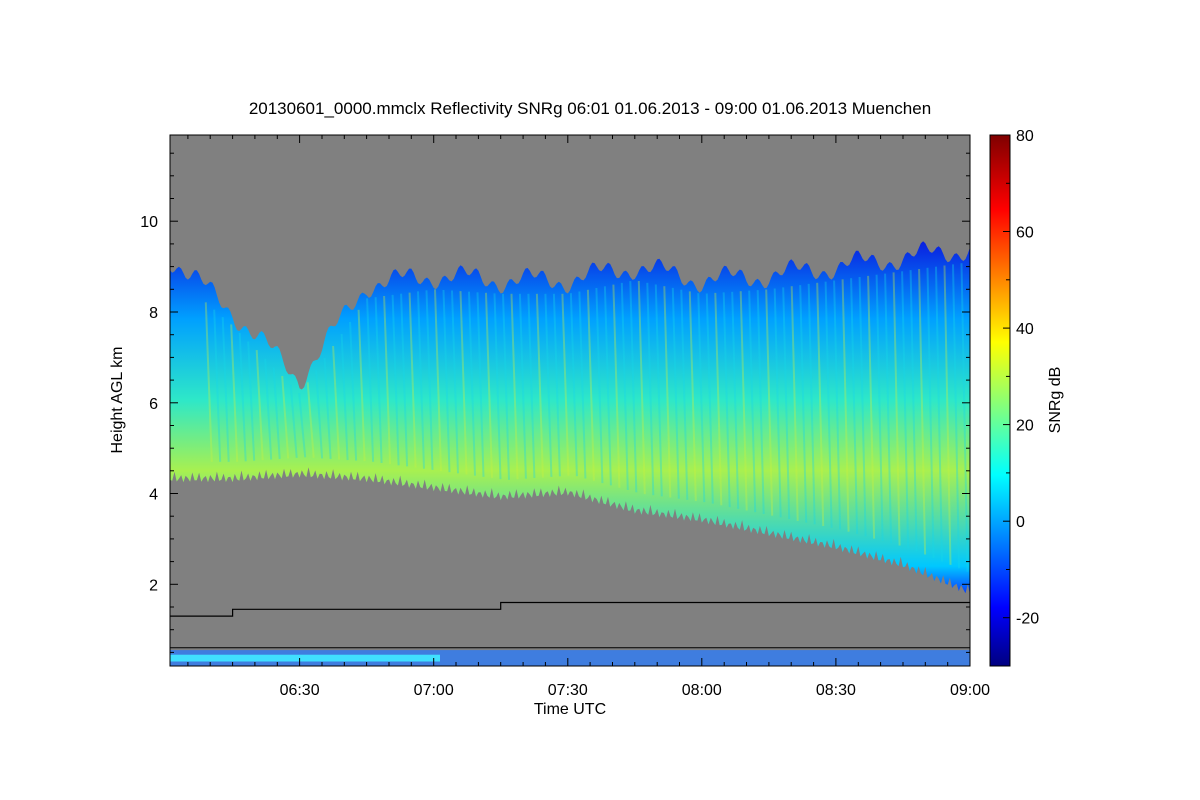 This screenshot has width=1200, height=800. Describe the element at coordinates (153, 495) in the screenshot. I see `y-tick-label: 4` at that location.